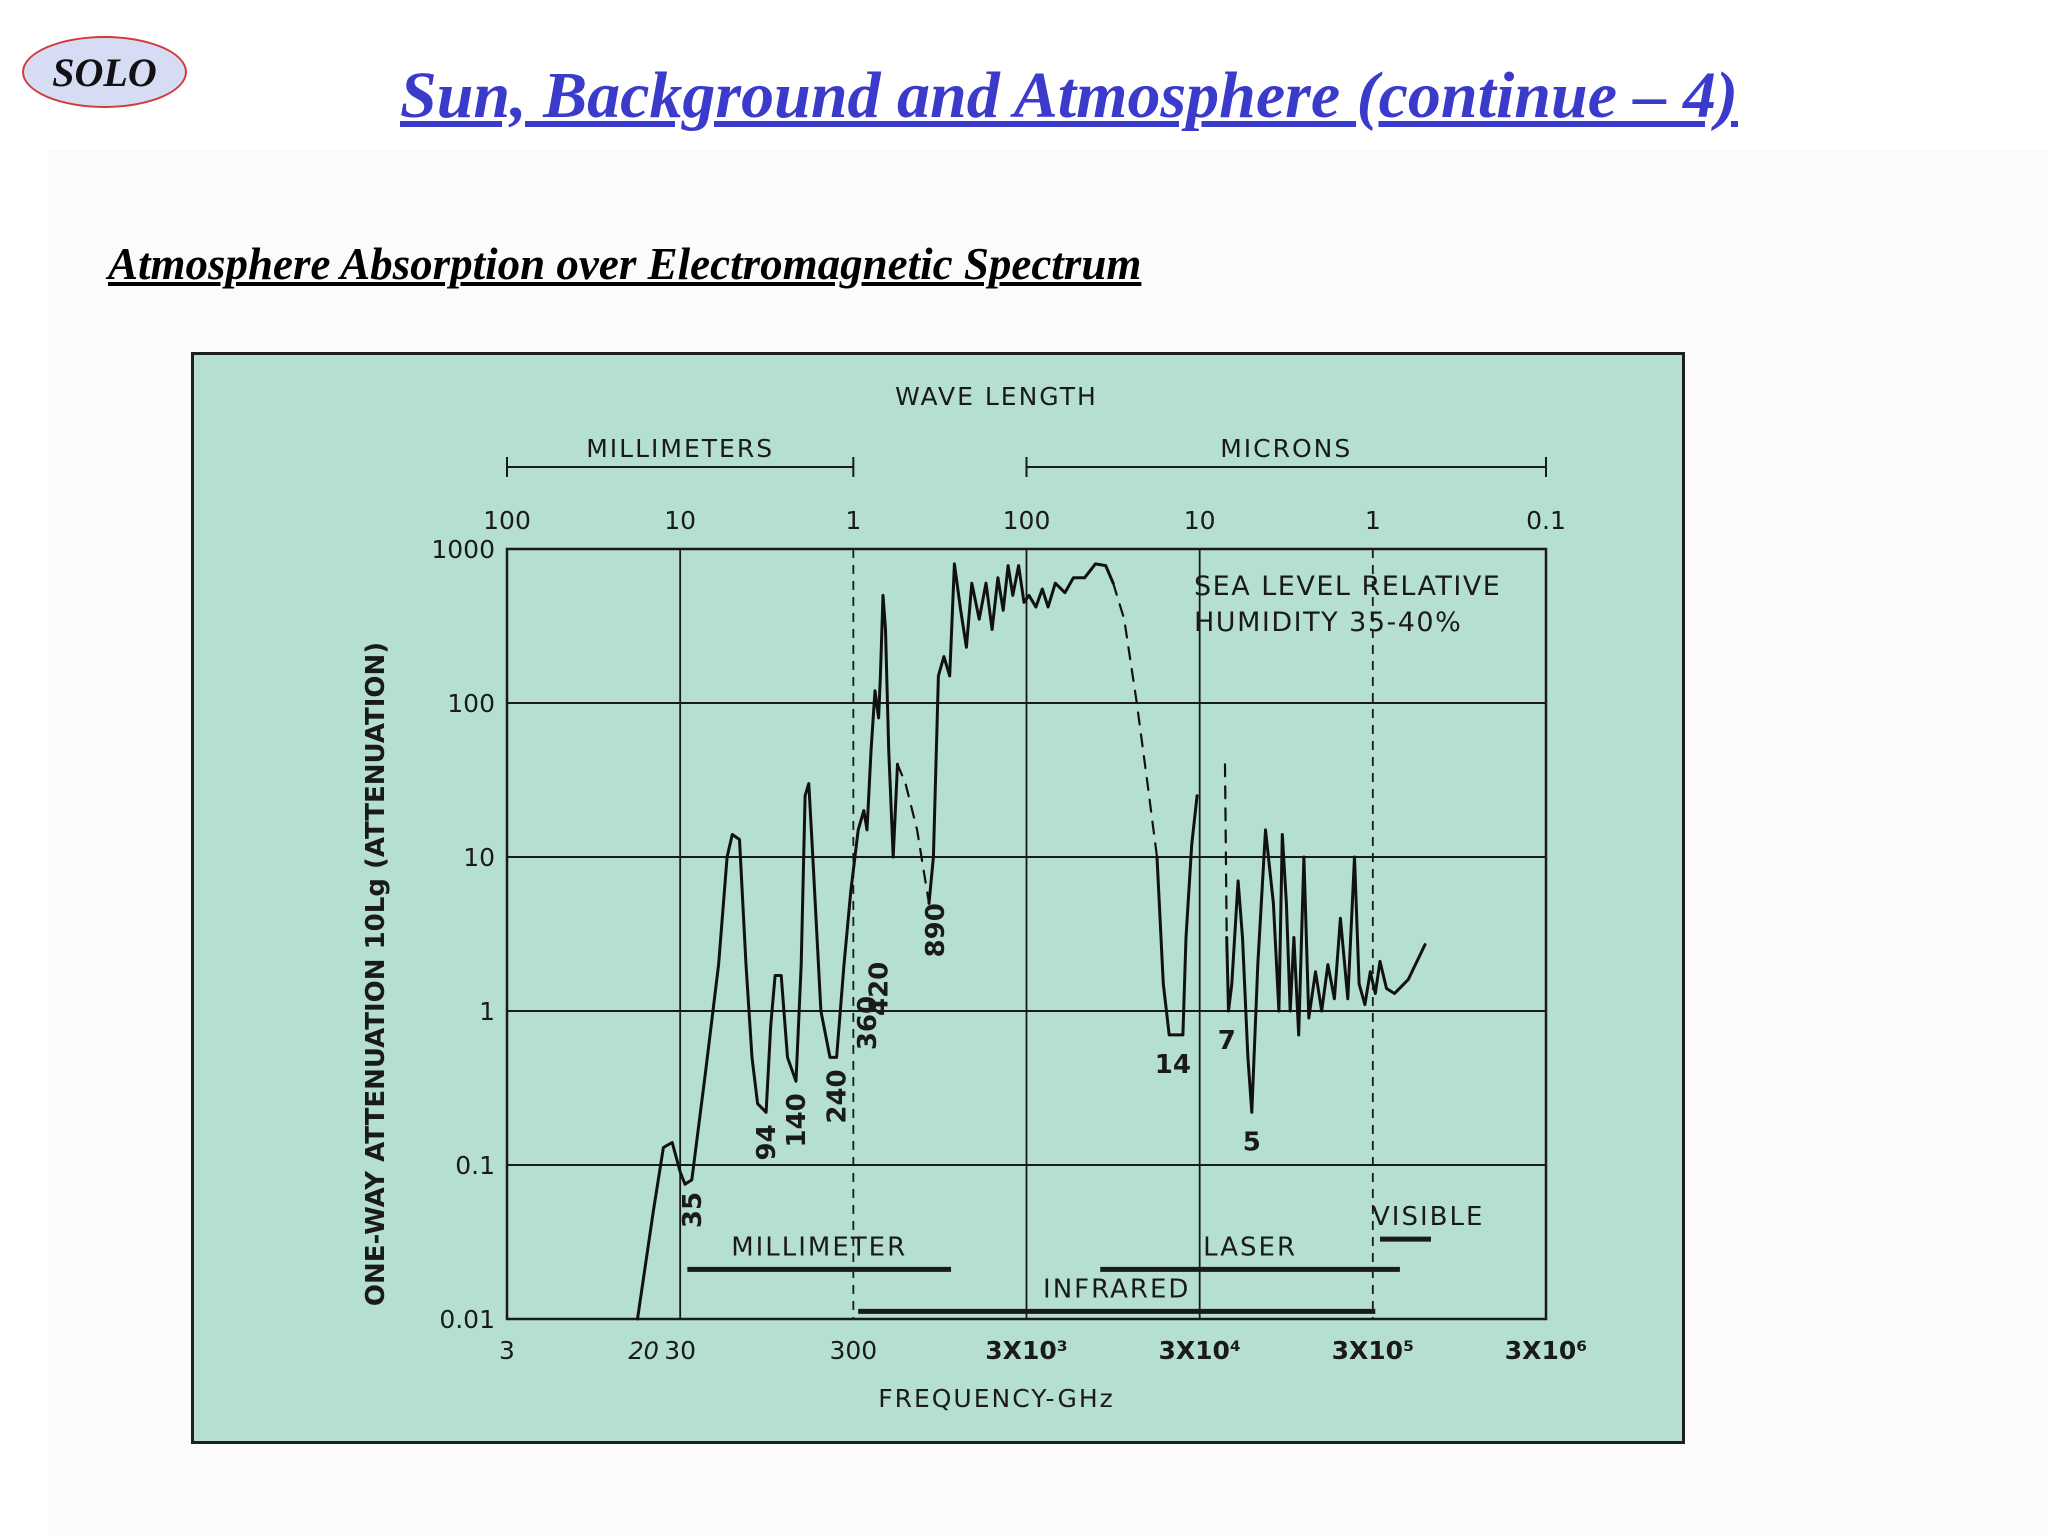  What do you see at coordinates (643, 1351) in the screenshot?
I see `x-extra-tick-label: 20` at bounding box center [643, 1351].